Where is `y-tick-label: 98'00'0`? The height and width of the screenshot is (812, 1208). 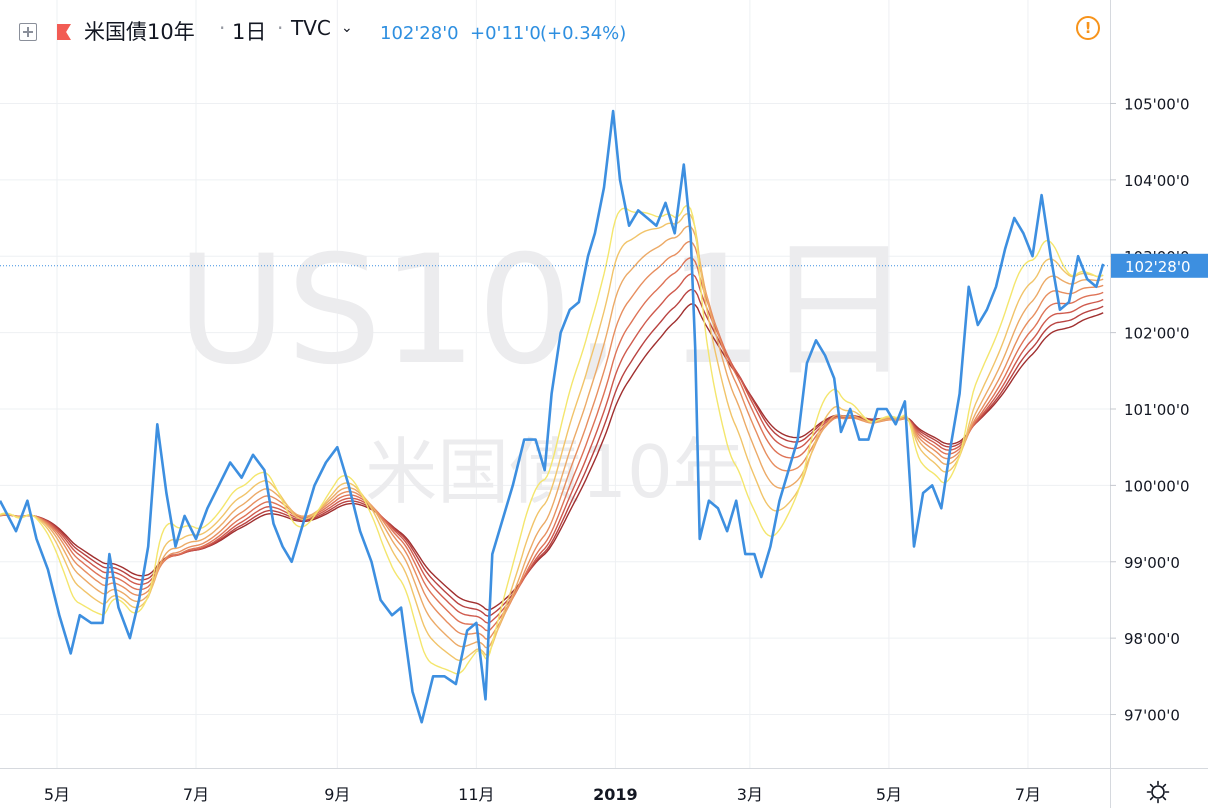 y-tick-label: 98'00'0 is located at coordinates (1152, 639).